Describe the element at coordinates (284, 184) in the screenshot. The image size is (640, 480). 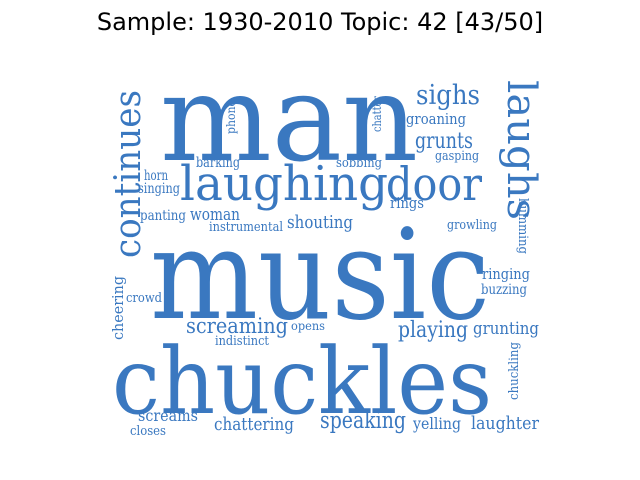
I see `word-laughing: laughing` at that location.